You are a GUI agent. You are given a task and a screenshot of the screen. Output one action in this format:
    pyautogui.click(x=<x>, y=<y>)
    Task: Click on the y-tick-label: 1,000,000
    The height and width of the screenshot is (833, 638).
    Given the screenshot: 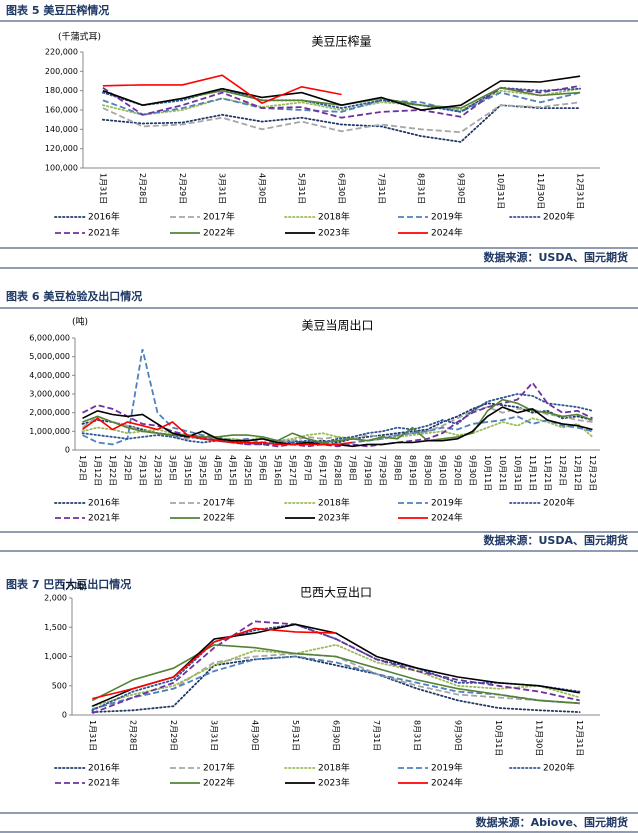 What is the action you would take?
    pyautogui.click(x=49, y=431)
    